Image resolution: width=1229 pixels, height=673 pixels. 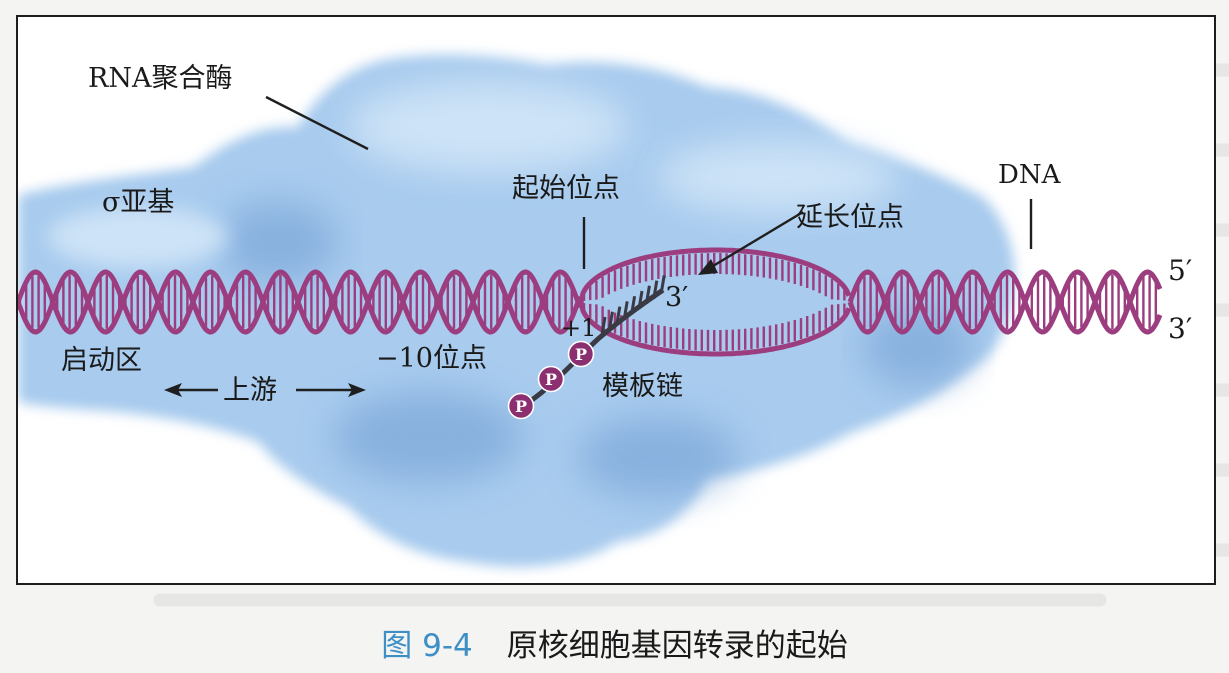 I want to click on label-minus-ten-site: −10位点, so click(x=431, y=358).